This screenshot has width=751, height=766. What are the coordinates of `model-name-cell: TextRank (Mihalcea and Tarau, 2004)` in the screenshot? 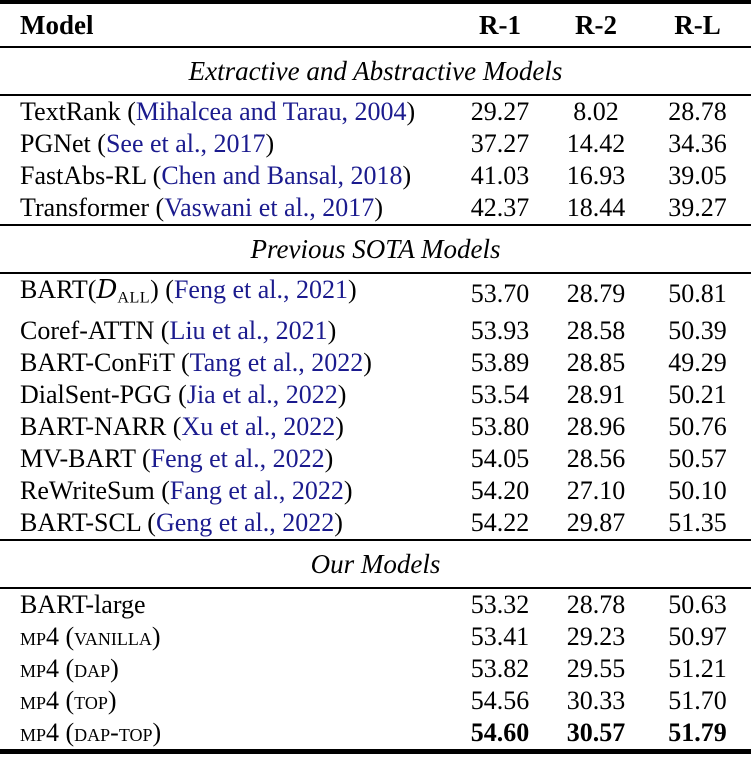 It's located at (226, 111).